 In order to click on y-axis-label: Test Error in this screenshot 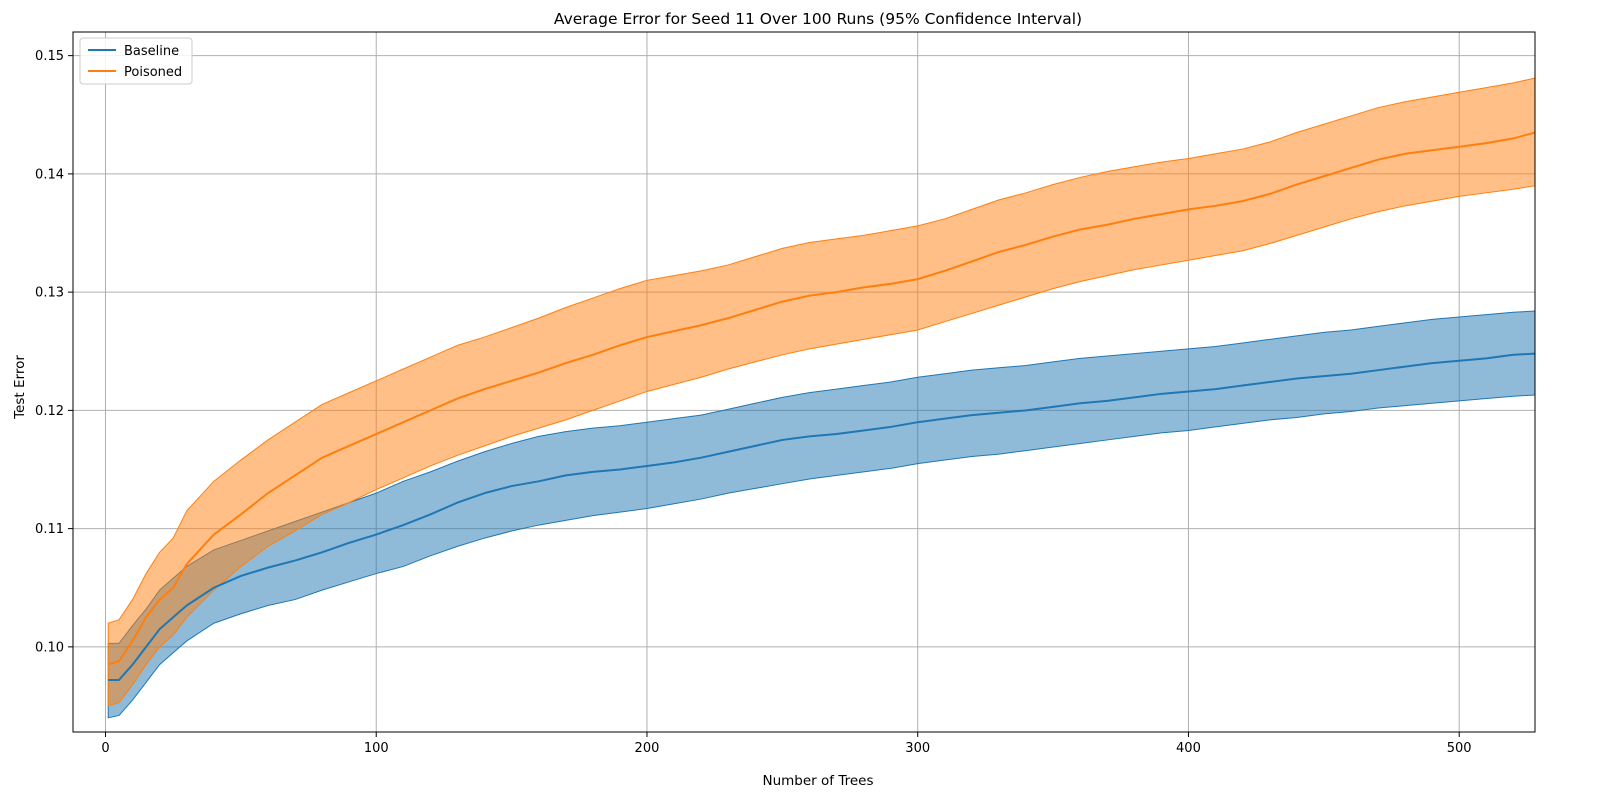, I will do `click(20, 387)`.